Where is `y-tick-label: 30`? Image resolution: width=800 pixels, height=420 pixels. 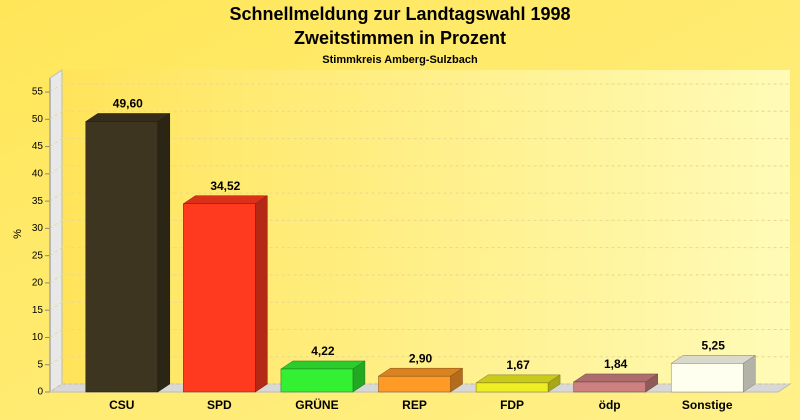 y-tick-label: 30 is located at coordinates (38, 228).